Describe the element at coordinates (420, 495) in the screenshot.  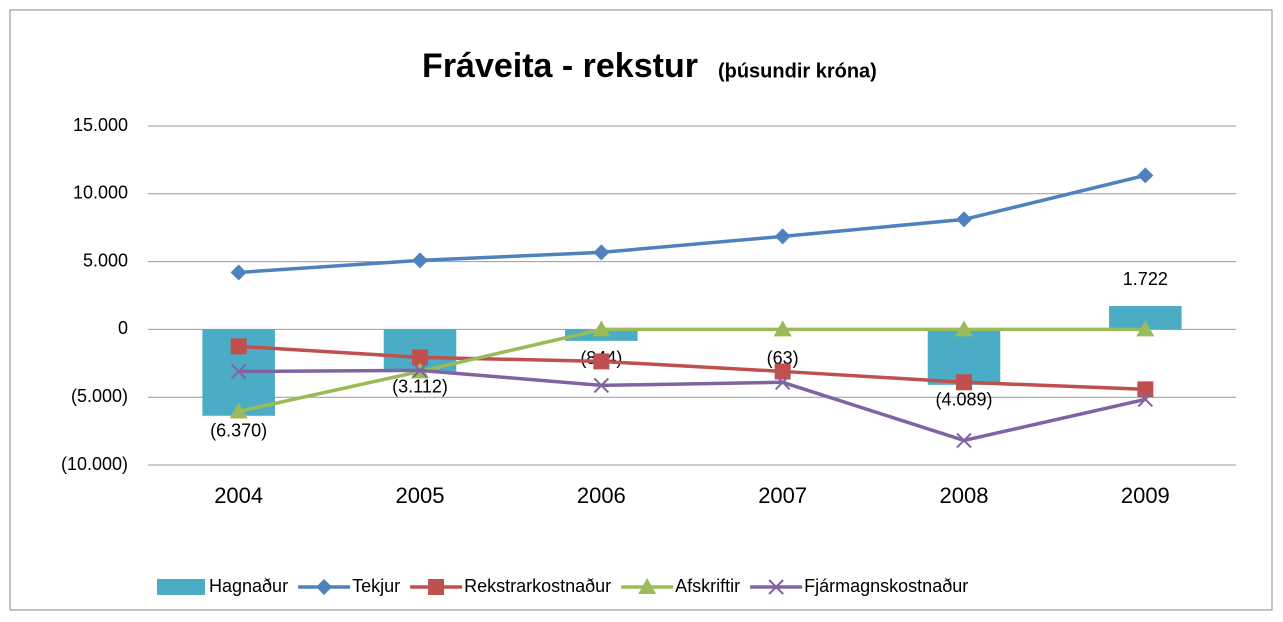
I see `x-tick-label: 2005` at that location.